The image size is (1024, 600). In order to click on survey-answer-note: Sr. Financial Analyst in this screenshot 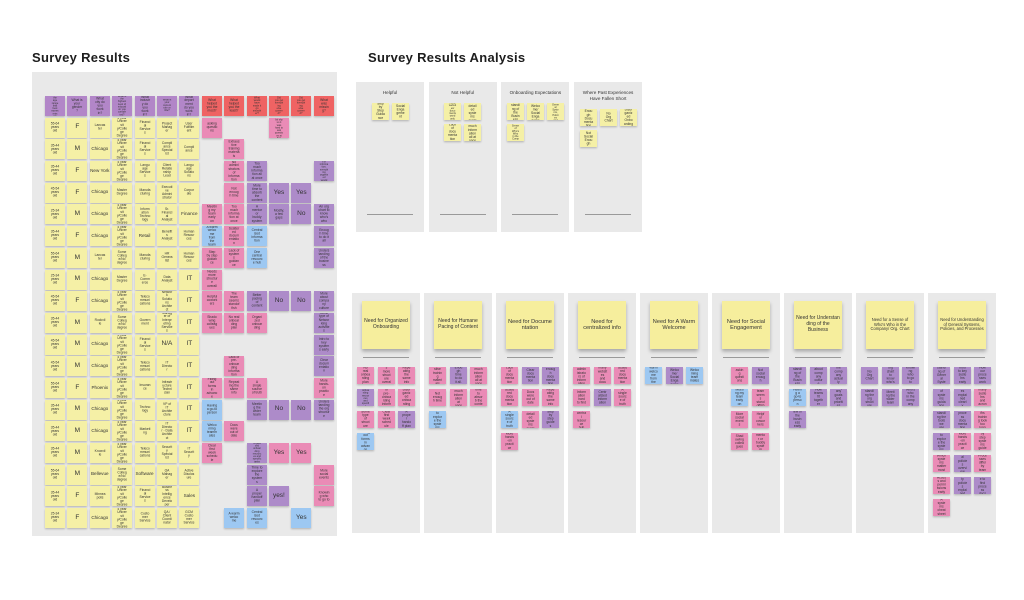, I will do `click(166, 214)`.